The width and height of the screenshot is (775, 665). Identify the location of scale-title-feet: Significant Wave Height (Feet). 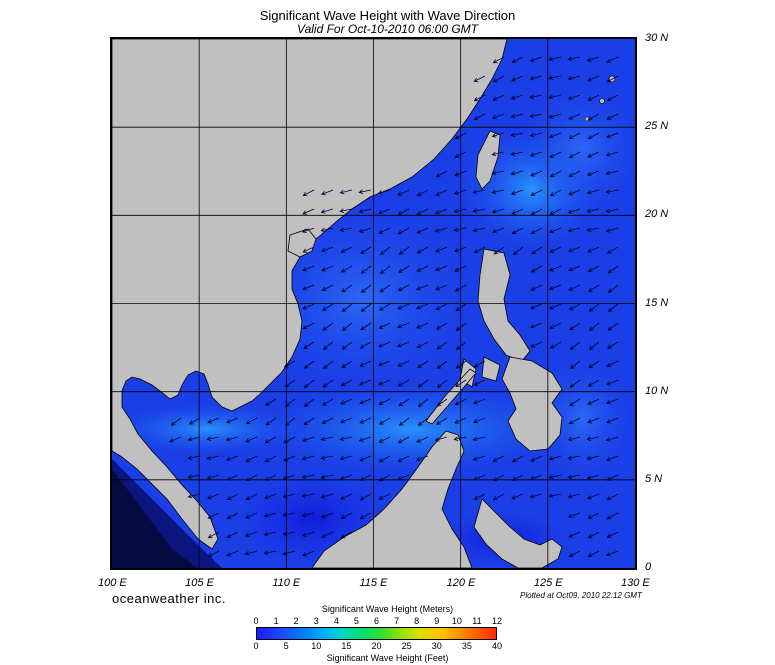
(387, 658).